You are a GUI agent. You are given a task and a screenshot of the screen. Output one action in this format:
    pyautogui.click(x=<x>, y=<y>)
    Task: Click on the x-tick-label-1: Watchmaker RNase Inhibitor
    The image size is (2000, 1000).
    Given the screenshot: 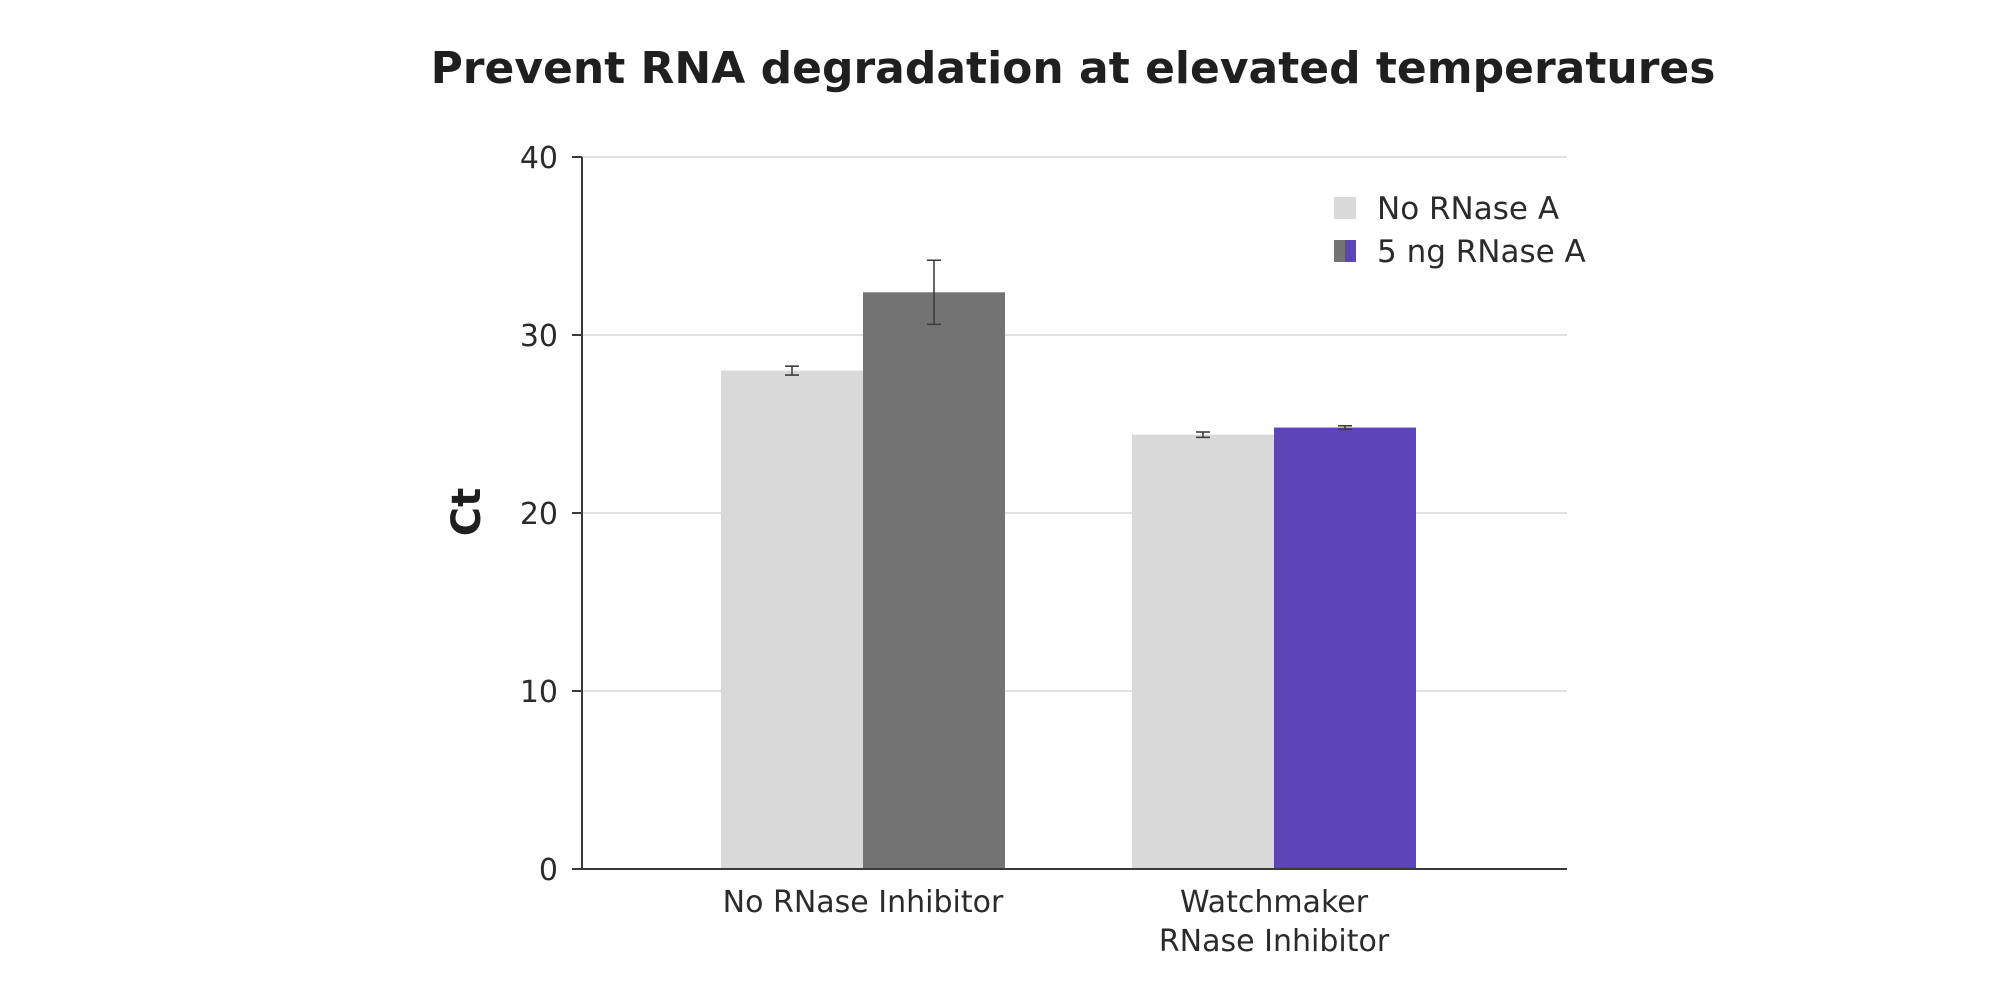 What is the action you would take?
    pyautogui.click(x=1274, y=922)
    